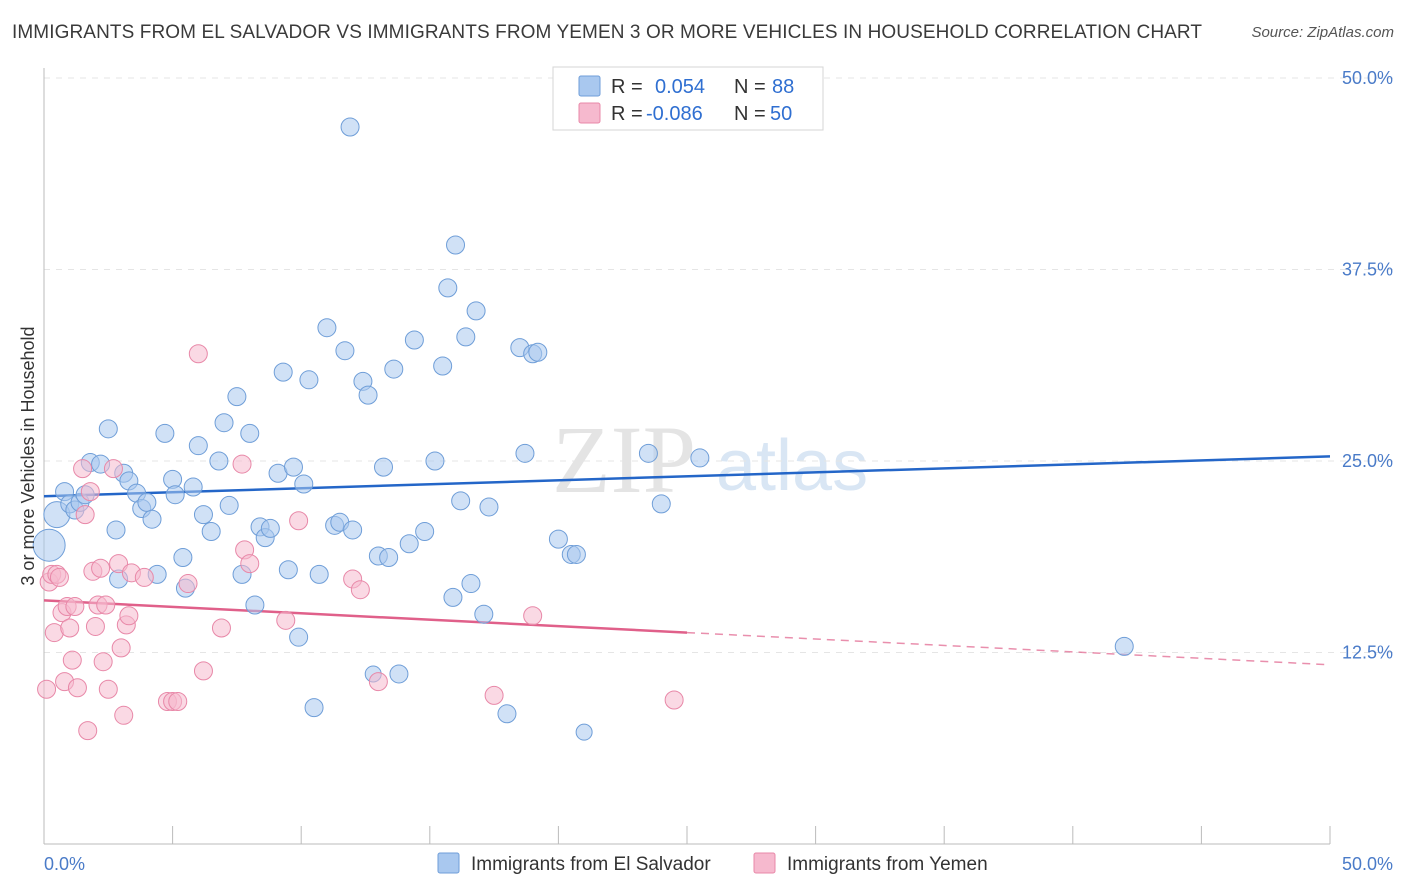 The image size is (1406, 892). Describe the element at coordinates (365, 616) in the screenshot. I see `trendline-yemen` at that location.